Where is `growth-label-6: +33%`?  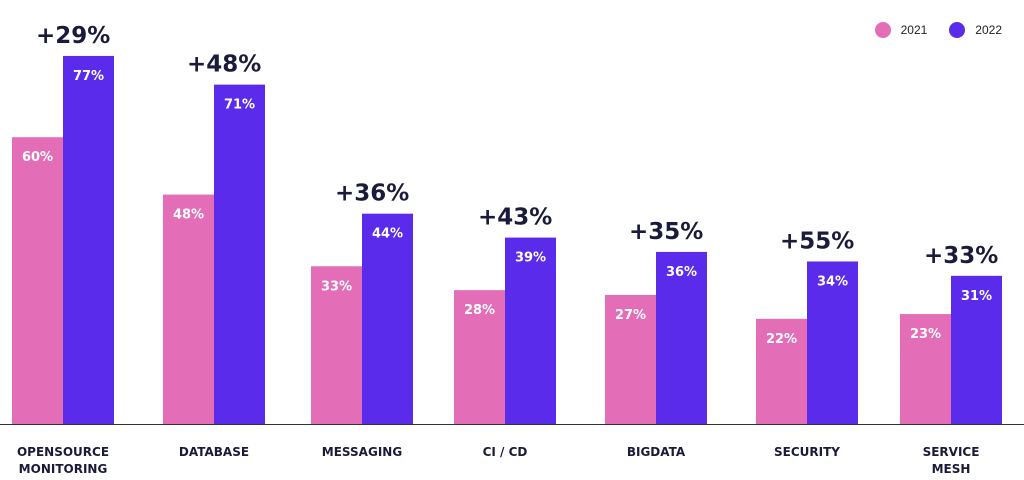 growth-label-6: +33% is located at coordinates (961, 256).